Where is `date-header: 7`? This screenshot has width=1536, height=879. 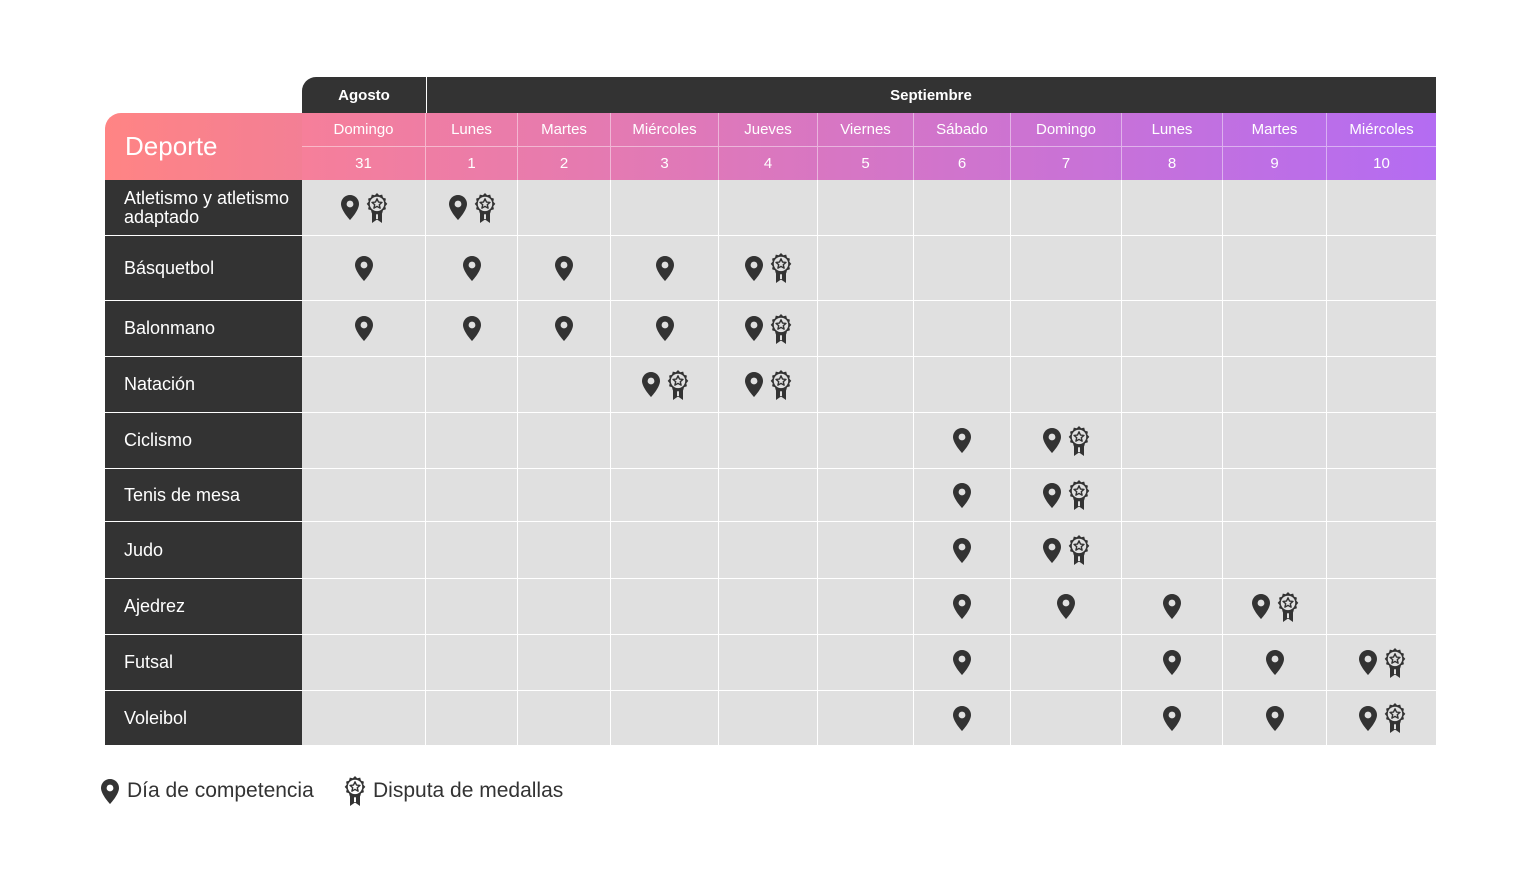
date-header: 7 is located at coordinates (1066, 163).